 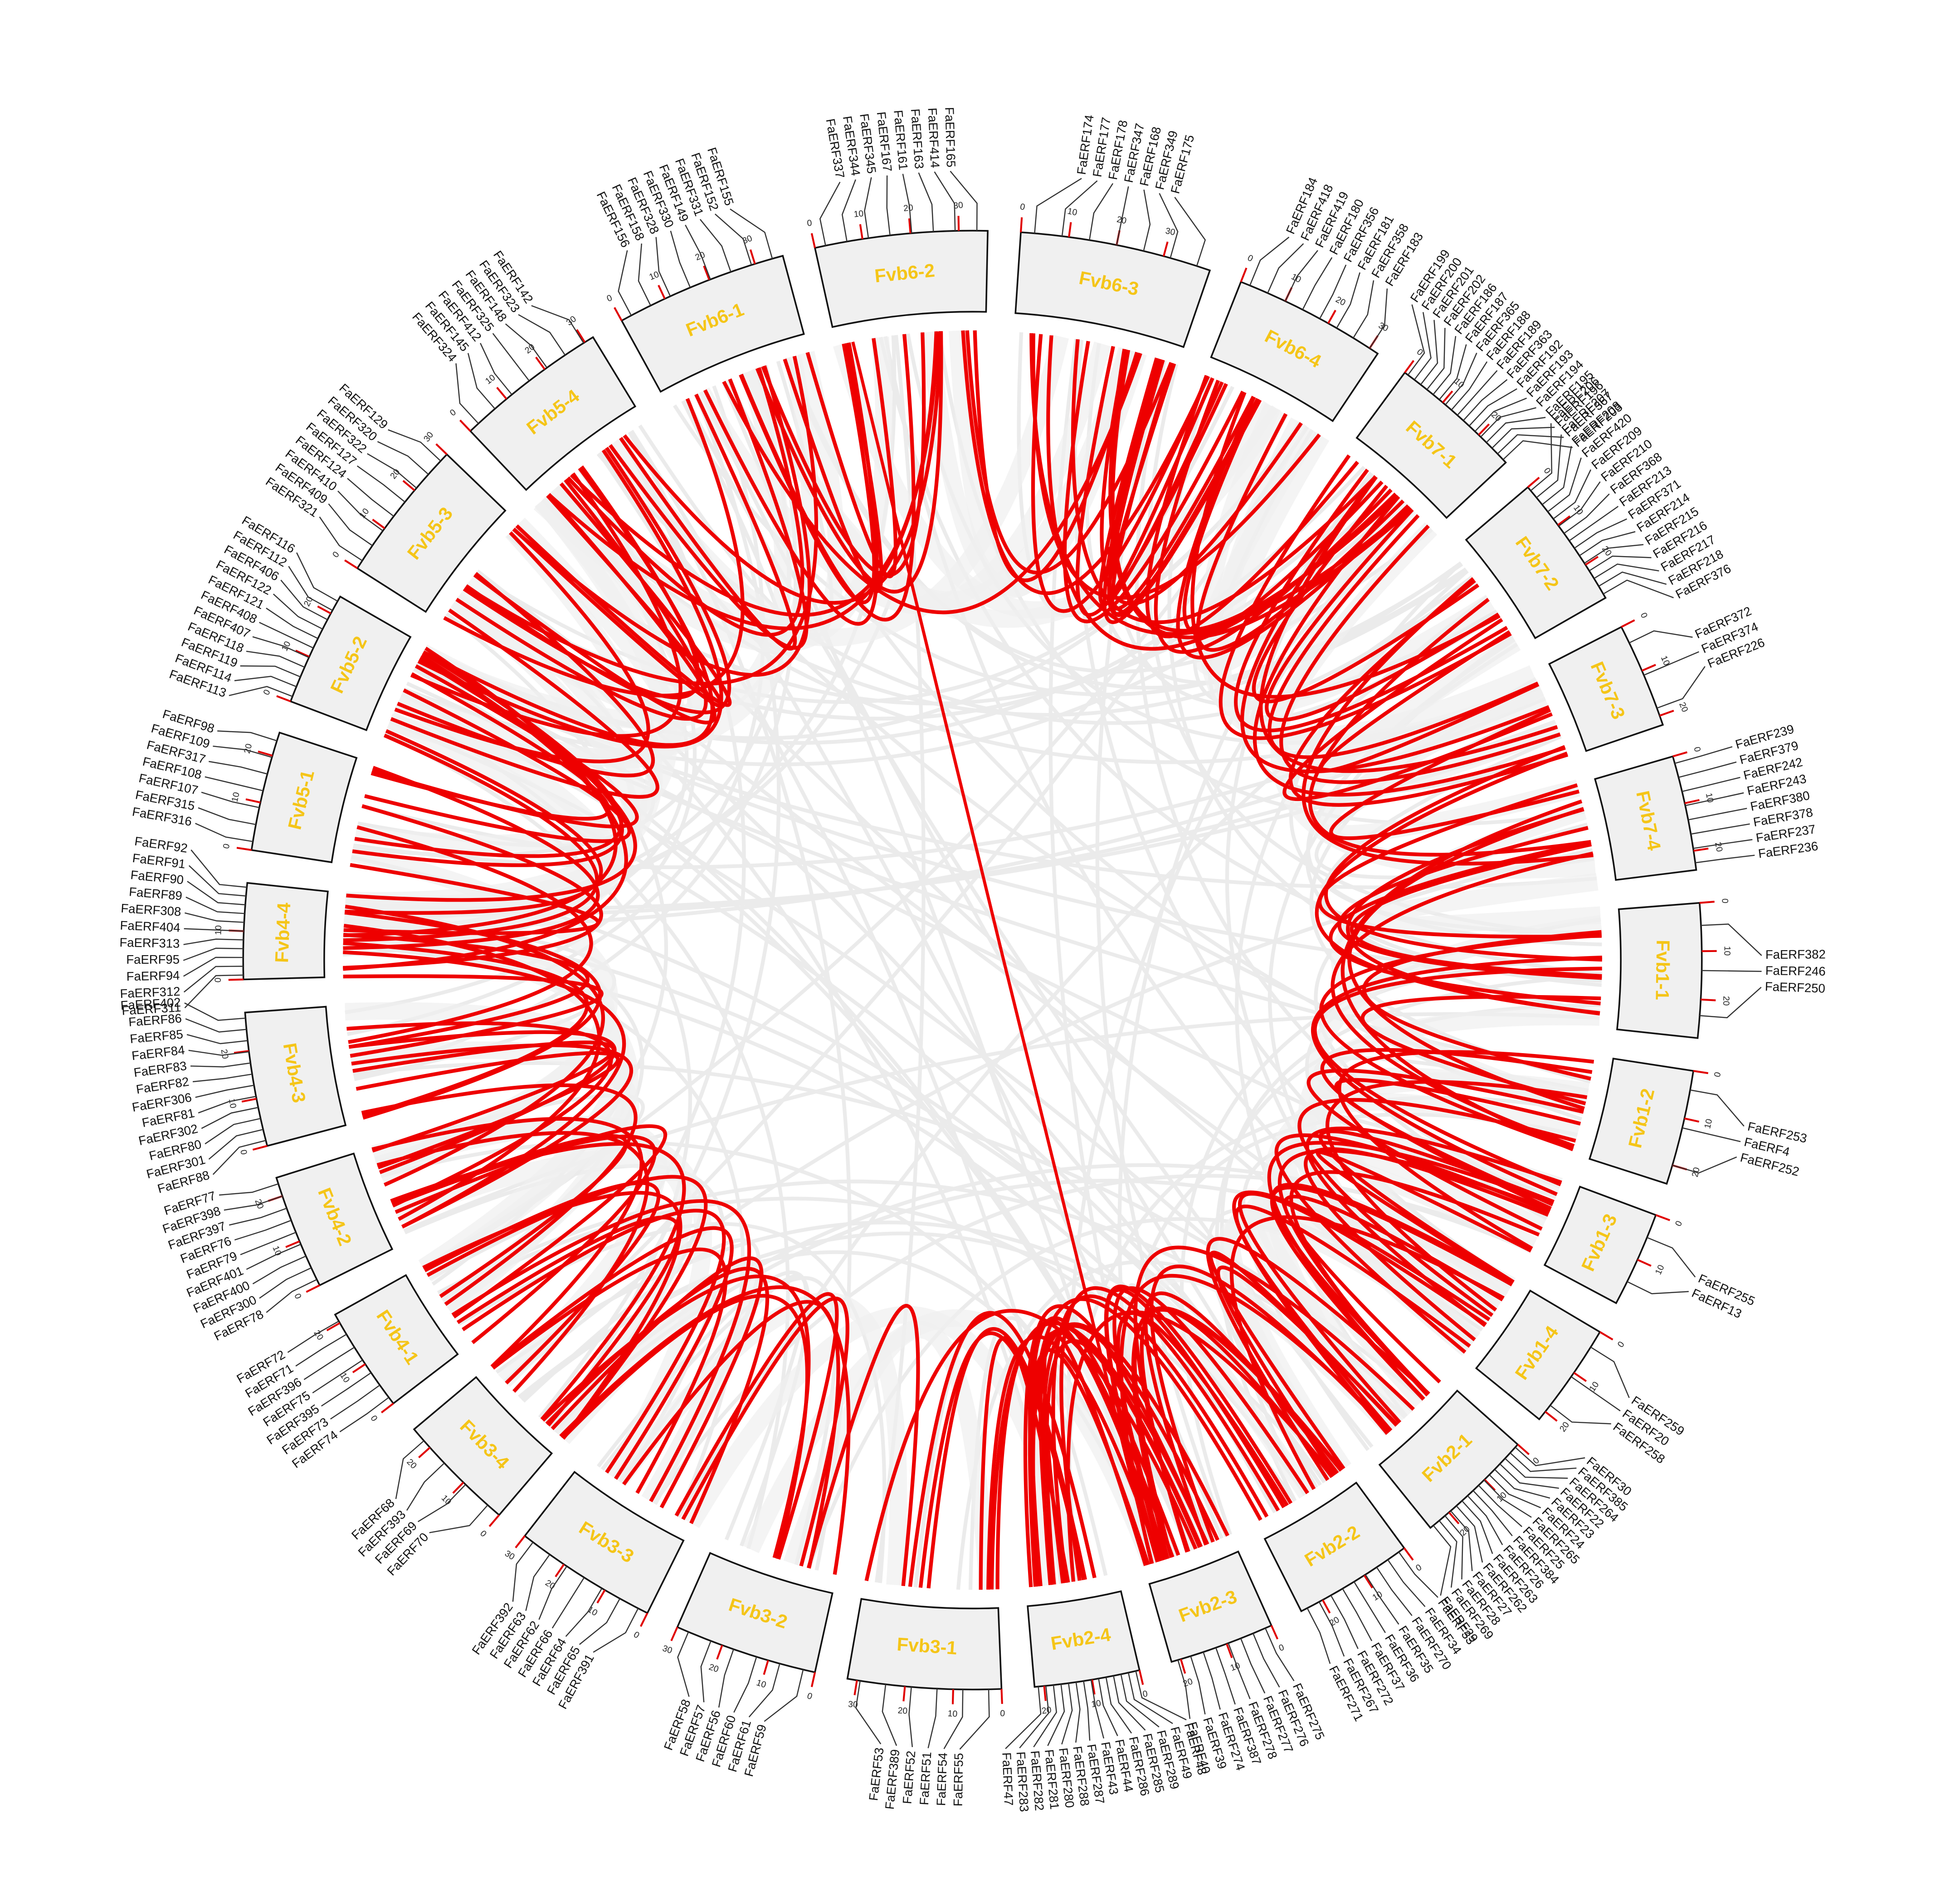 I want to click on chromosome-label: Fvb3-1, so click(x=927, y=1647).